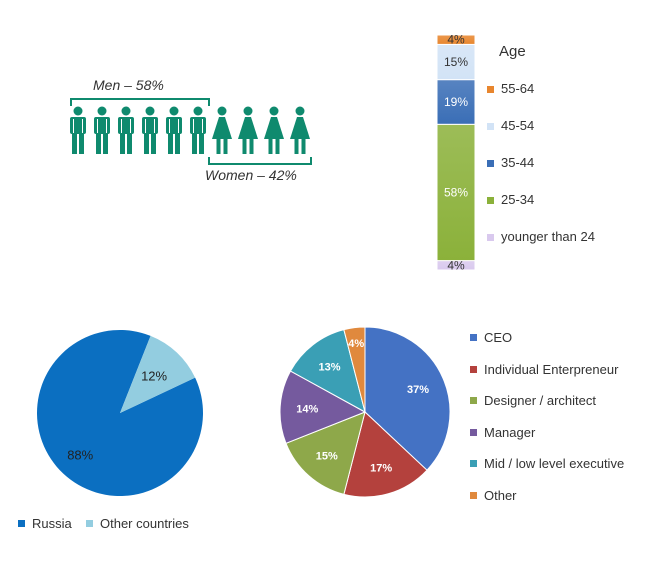  I want to click on country-pie-slice, so click(158, 374).